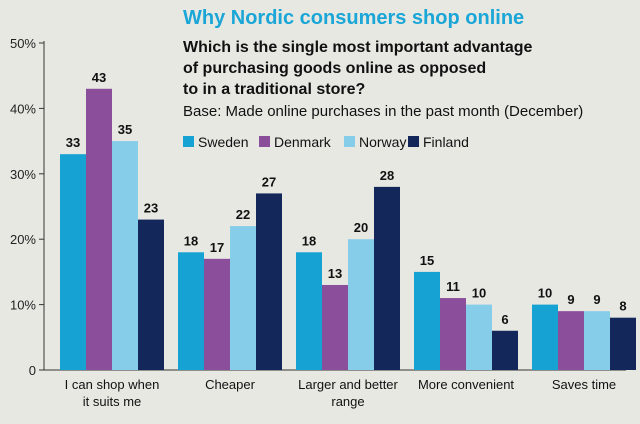  What do you see at coordinates (303, 142) in the screenshot?
I see `legend-label-denmark: Denmark` at bounding box center [303, 142].